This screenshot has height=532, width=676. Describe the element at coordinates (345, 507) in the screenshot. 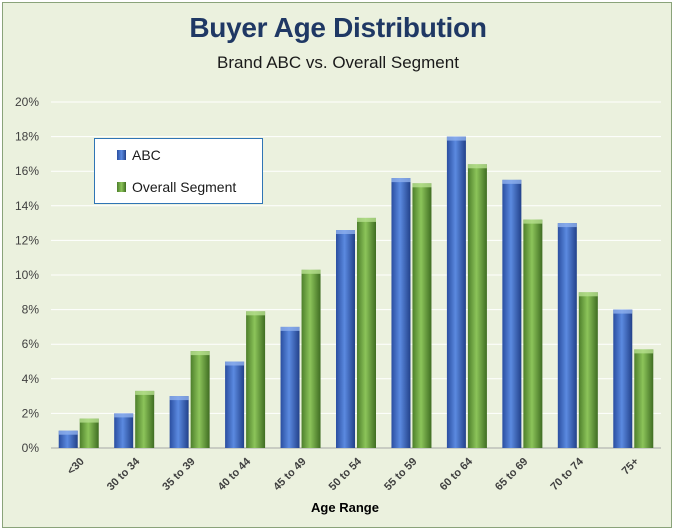

I see `x-axis-title: Age Range` at that location.